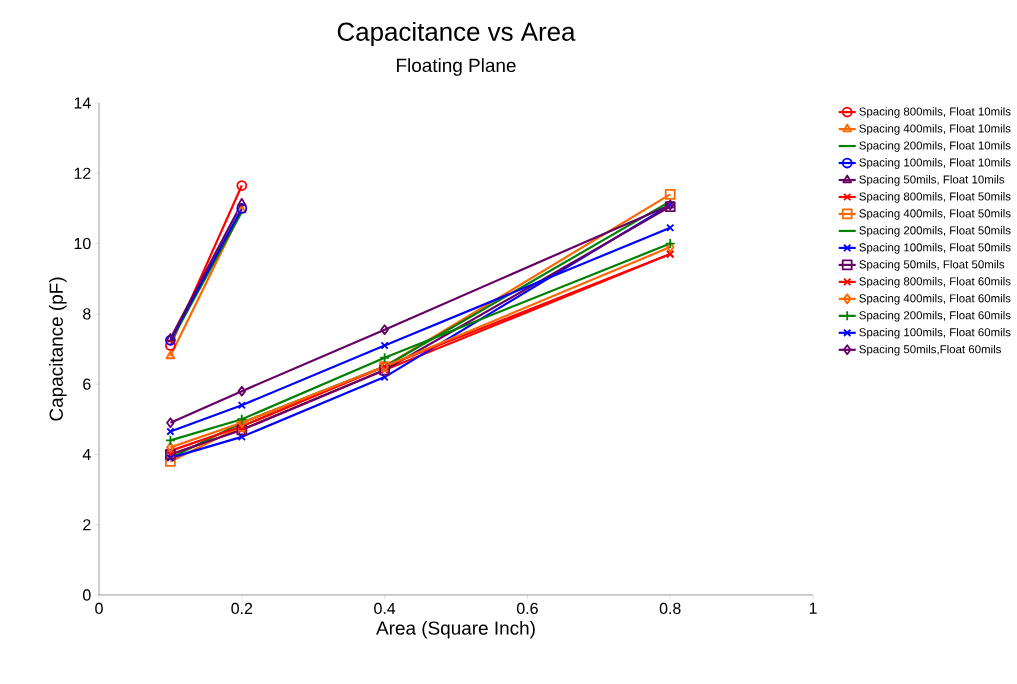 This screenshot has width=1017, height=684. I want to click on y-axis-title: Capacitance (pF), so click(58, 349).